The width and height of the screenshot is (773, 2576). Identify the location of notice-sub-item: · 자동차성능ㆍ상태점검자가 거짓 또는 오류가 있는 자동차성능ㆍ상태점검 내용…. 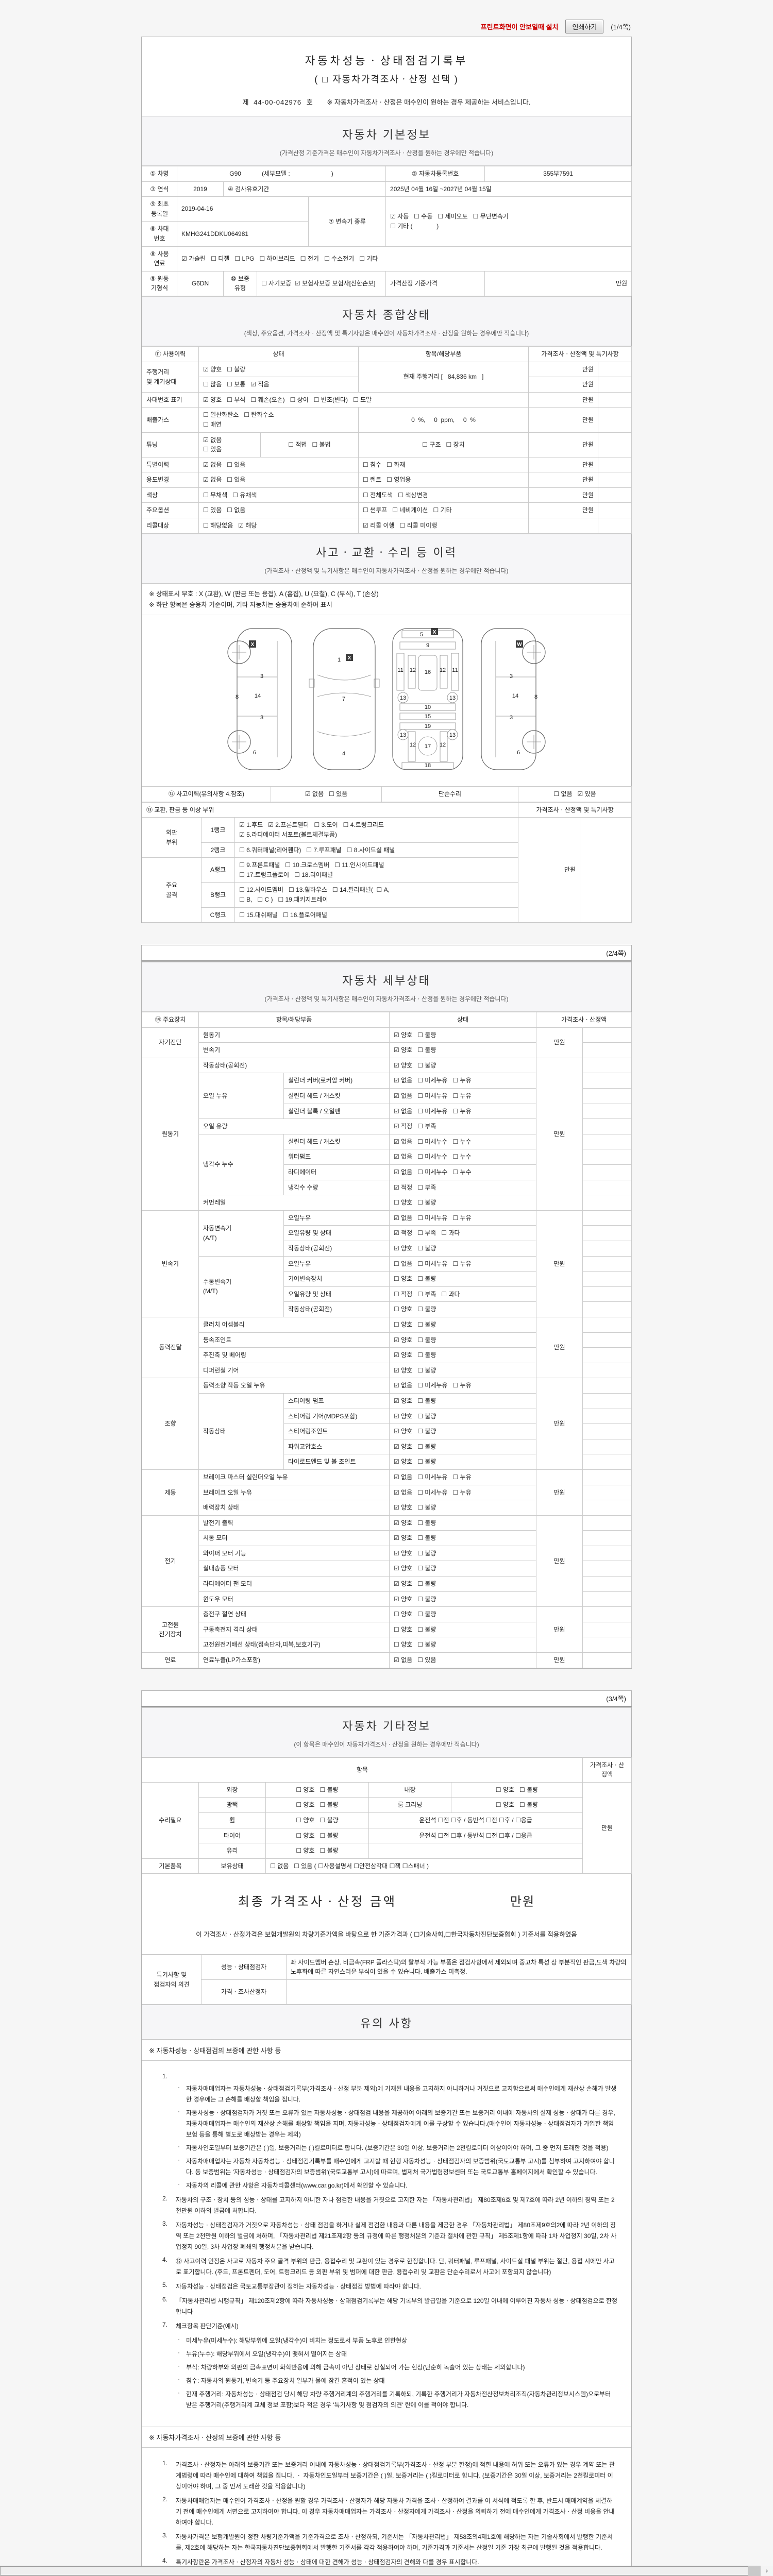
(396, 2123).